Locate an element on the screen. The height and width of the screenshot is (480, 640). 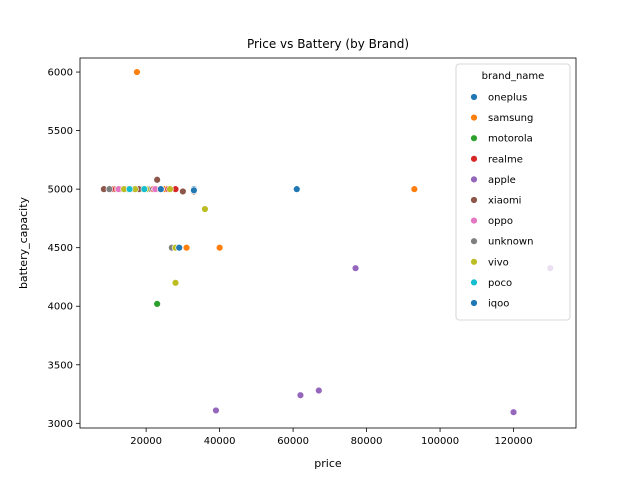
x-tick-label: 40000 is located at coordinates (220, 441).